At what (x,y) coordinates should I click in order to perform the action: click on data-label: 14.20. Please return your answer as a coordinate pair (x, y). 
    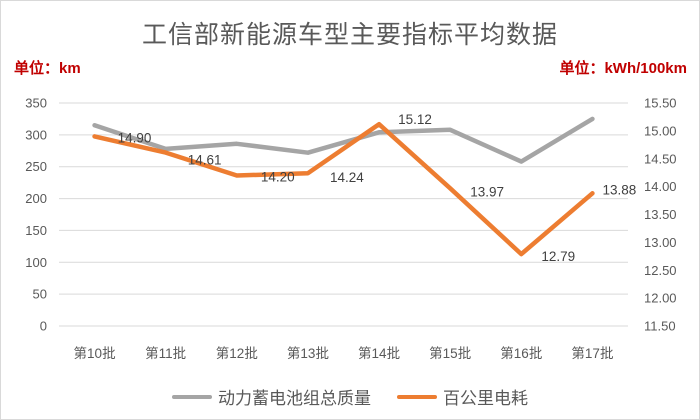
    Looking at the image, I should click on (278, 176).